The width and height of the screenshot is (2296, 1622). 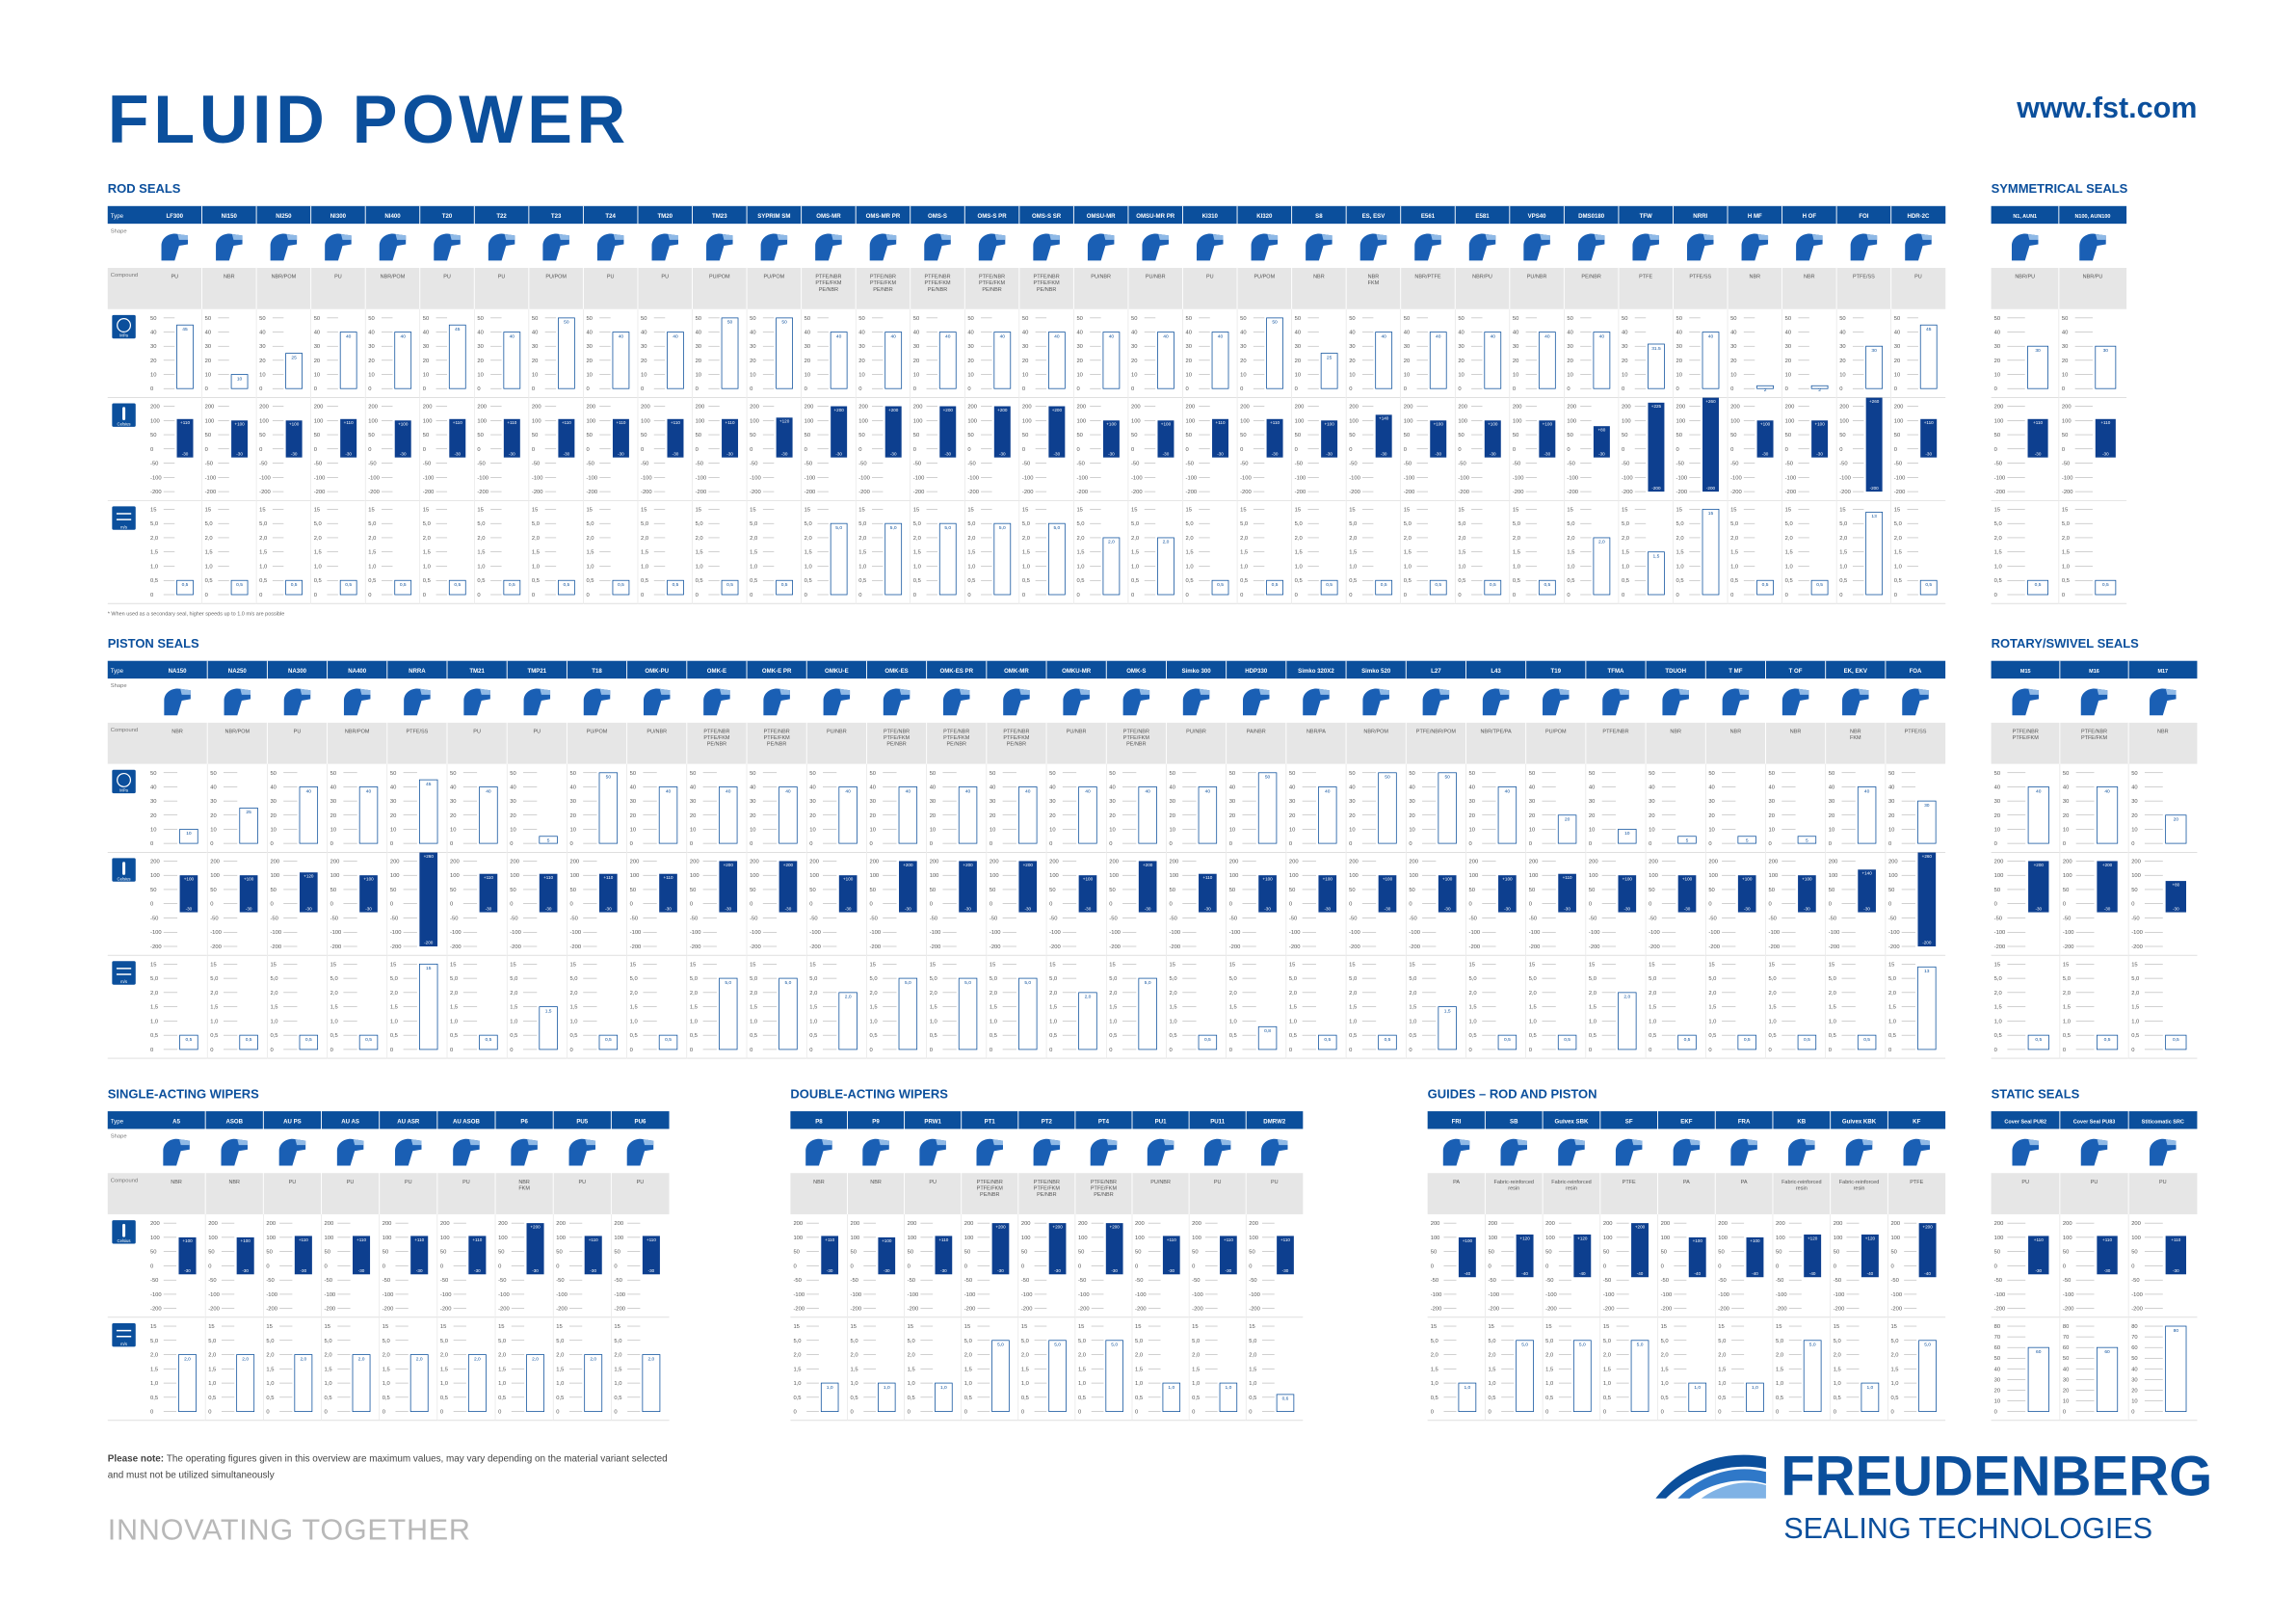 I want to click on type-row, so click(x=389, y=1120).